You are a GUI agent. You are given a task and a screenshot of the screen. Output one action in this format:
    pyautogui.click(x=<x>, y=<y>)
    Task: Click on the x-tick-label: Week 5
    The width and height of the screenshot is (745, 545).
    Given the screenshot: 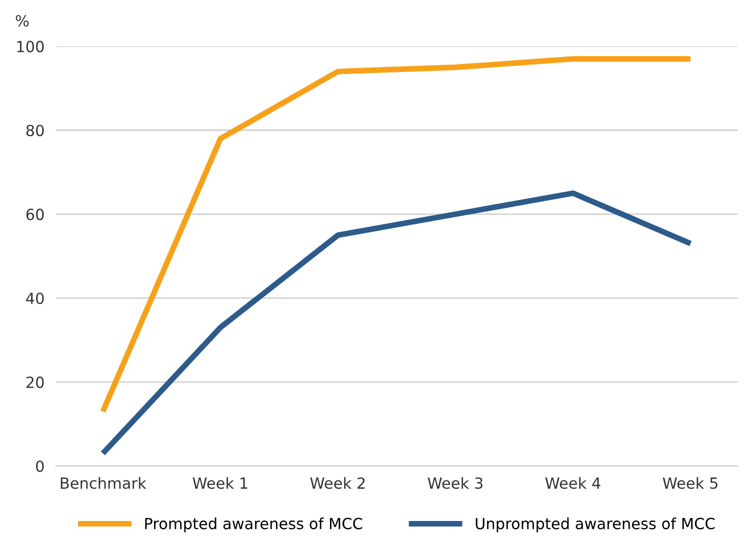 What is the action you would take?
    pyautogui.click(x=690, y=483)
    